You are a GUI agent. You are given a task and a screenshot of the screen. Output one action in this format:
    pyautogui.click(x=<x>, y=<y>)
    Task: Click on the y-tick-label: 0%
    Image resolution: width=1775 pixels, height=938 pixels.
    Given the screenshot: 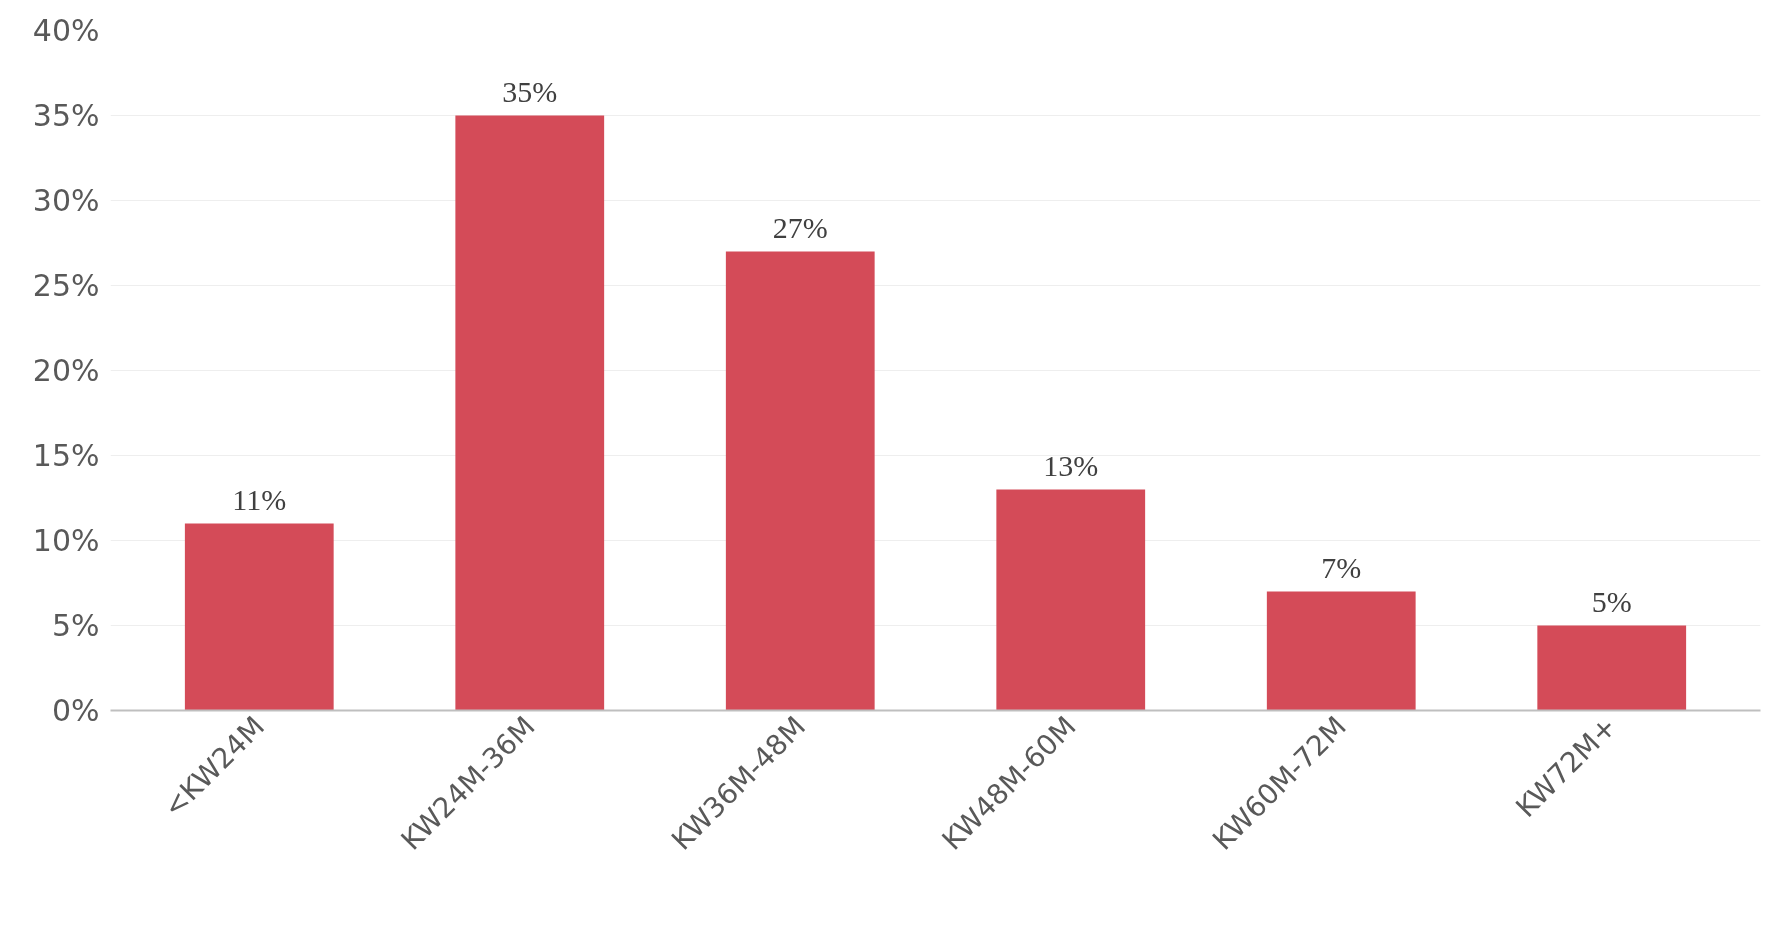 What is the action you would take?
    pyautogui.click(x=75, y=710)
    